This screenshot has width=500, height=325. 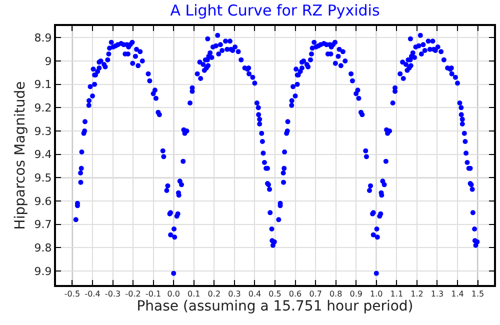 What do you see at coordinates (43, 178) in the screenshot?
I see `y-tick-label: 9.5` at bounding box center [43, 178].